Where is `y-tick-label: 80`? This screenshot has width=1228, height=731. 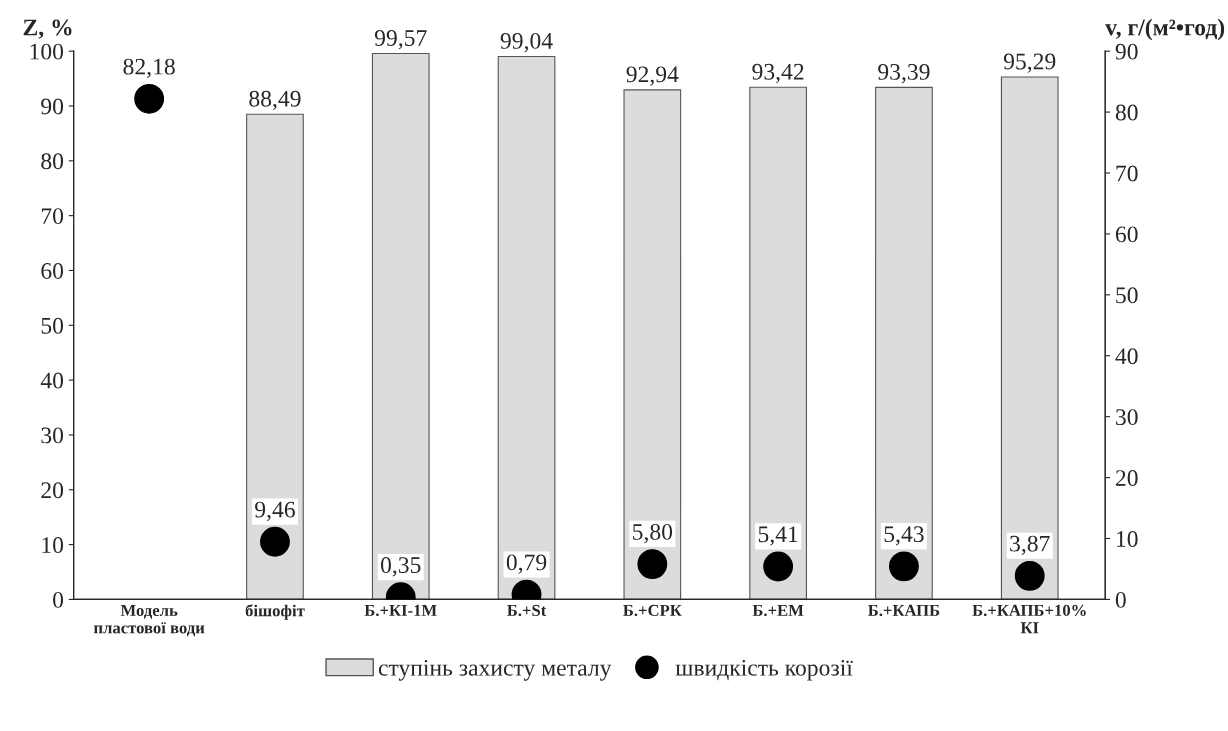 y-tick-label: 80 is located at coordinates (52, 161).